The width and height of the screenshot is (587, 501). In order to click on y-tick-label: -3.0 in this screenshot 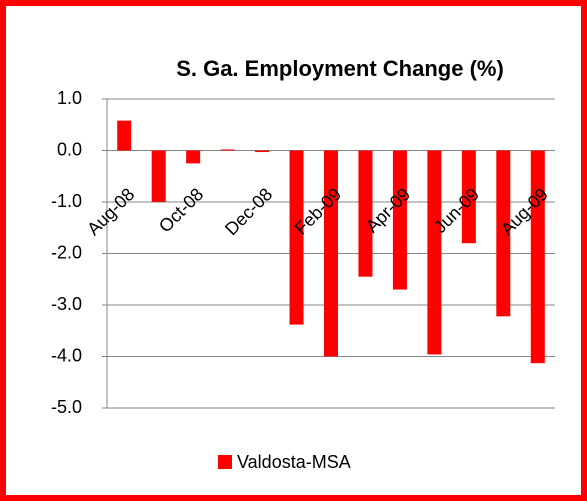, I will do `click(66, 304)`.